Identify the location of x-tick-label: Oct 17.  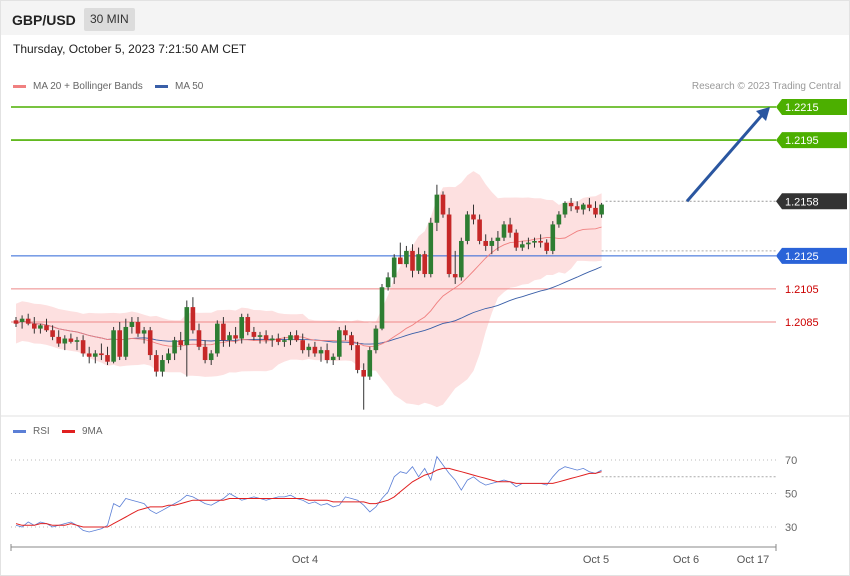
(753, 560).